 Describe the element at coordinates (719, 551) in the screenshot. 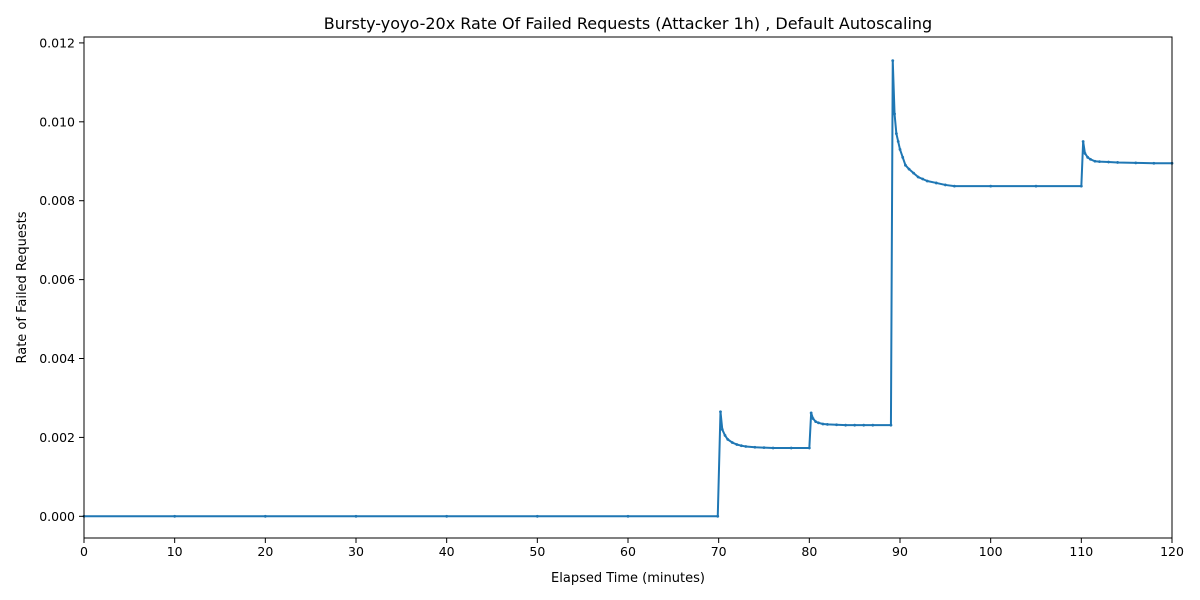

I see `x-tick-label: 70` at that location.